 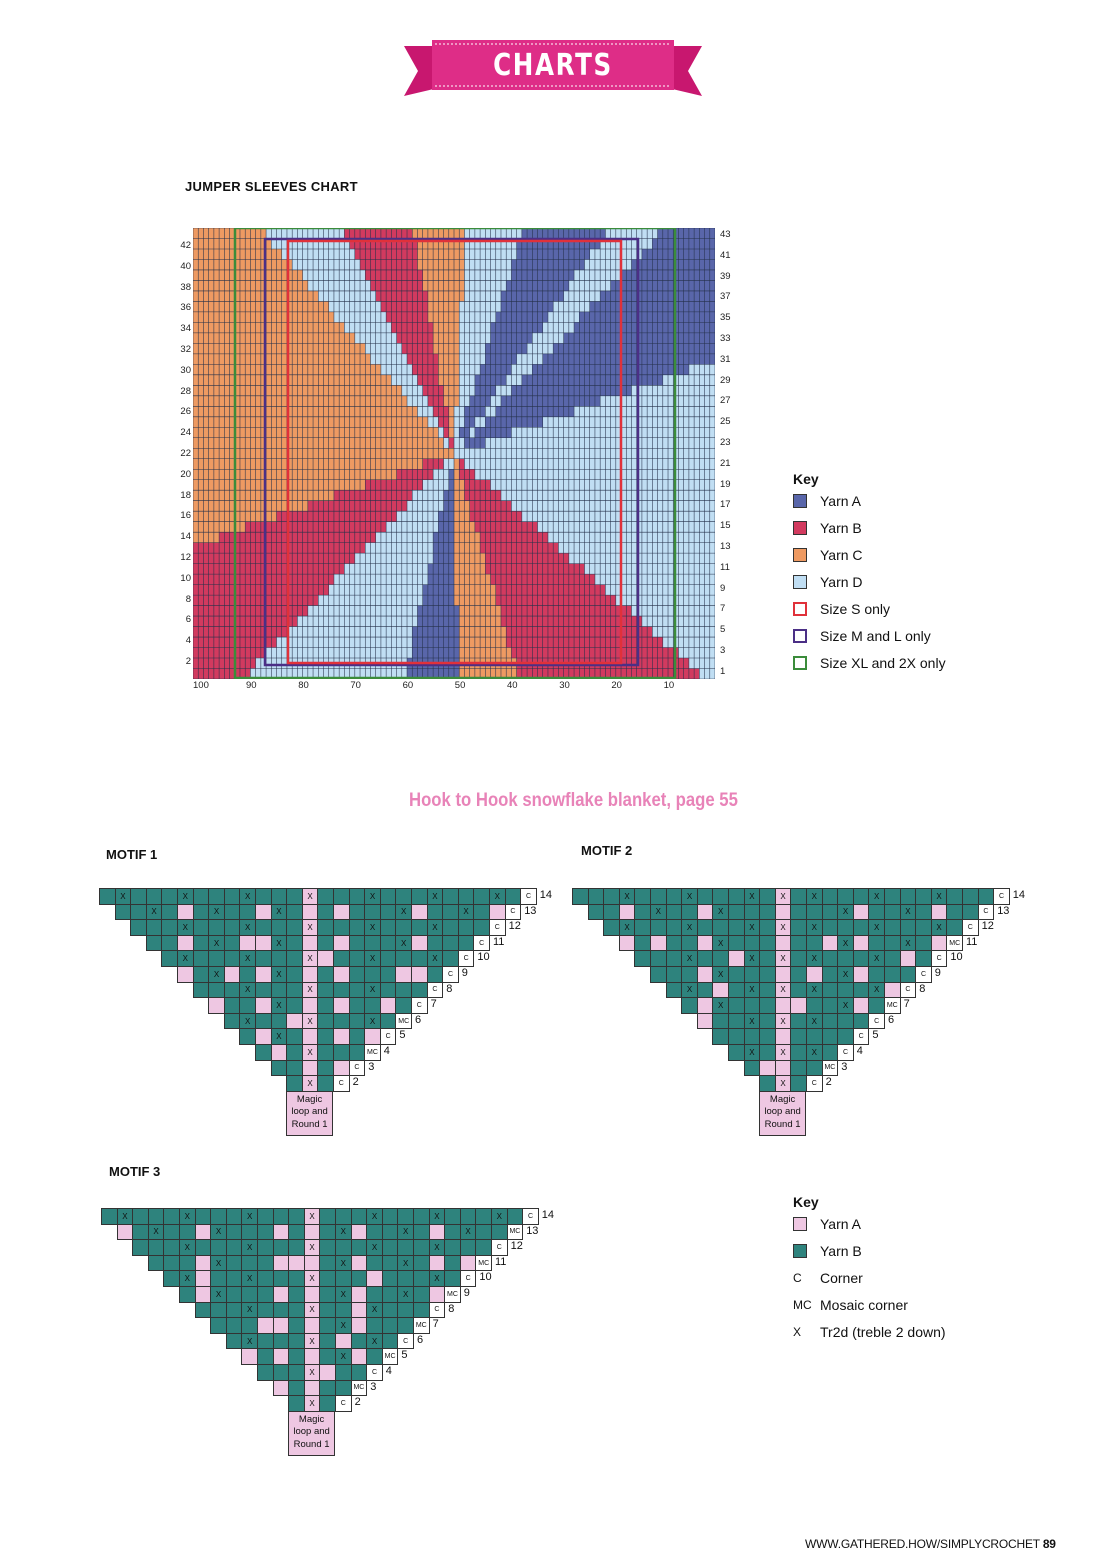 I want to click on round-number: 12, so click(x=987, y=926).